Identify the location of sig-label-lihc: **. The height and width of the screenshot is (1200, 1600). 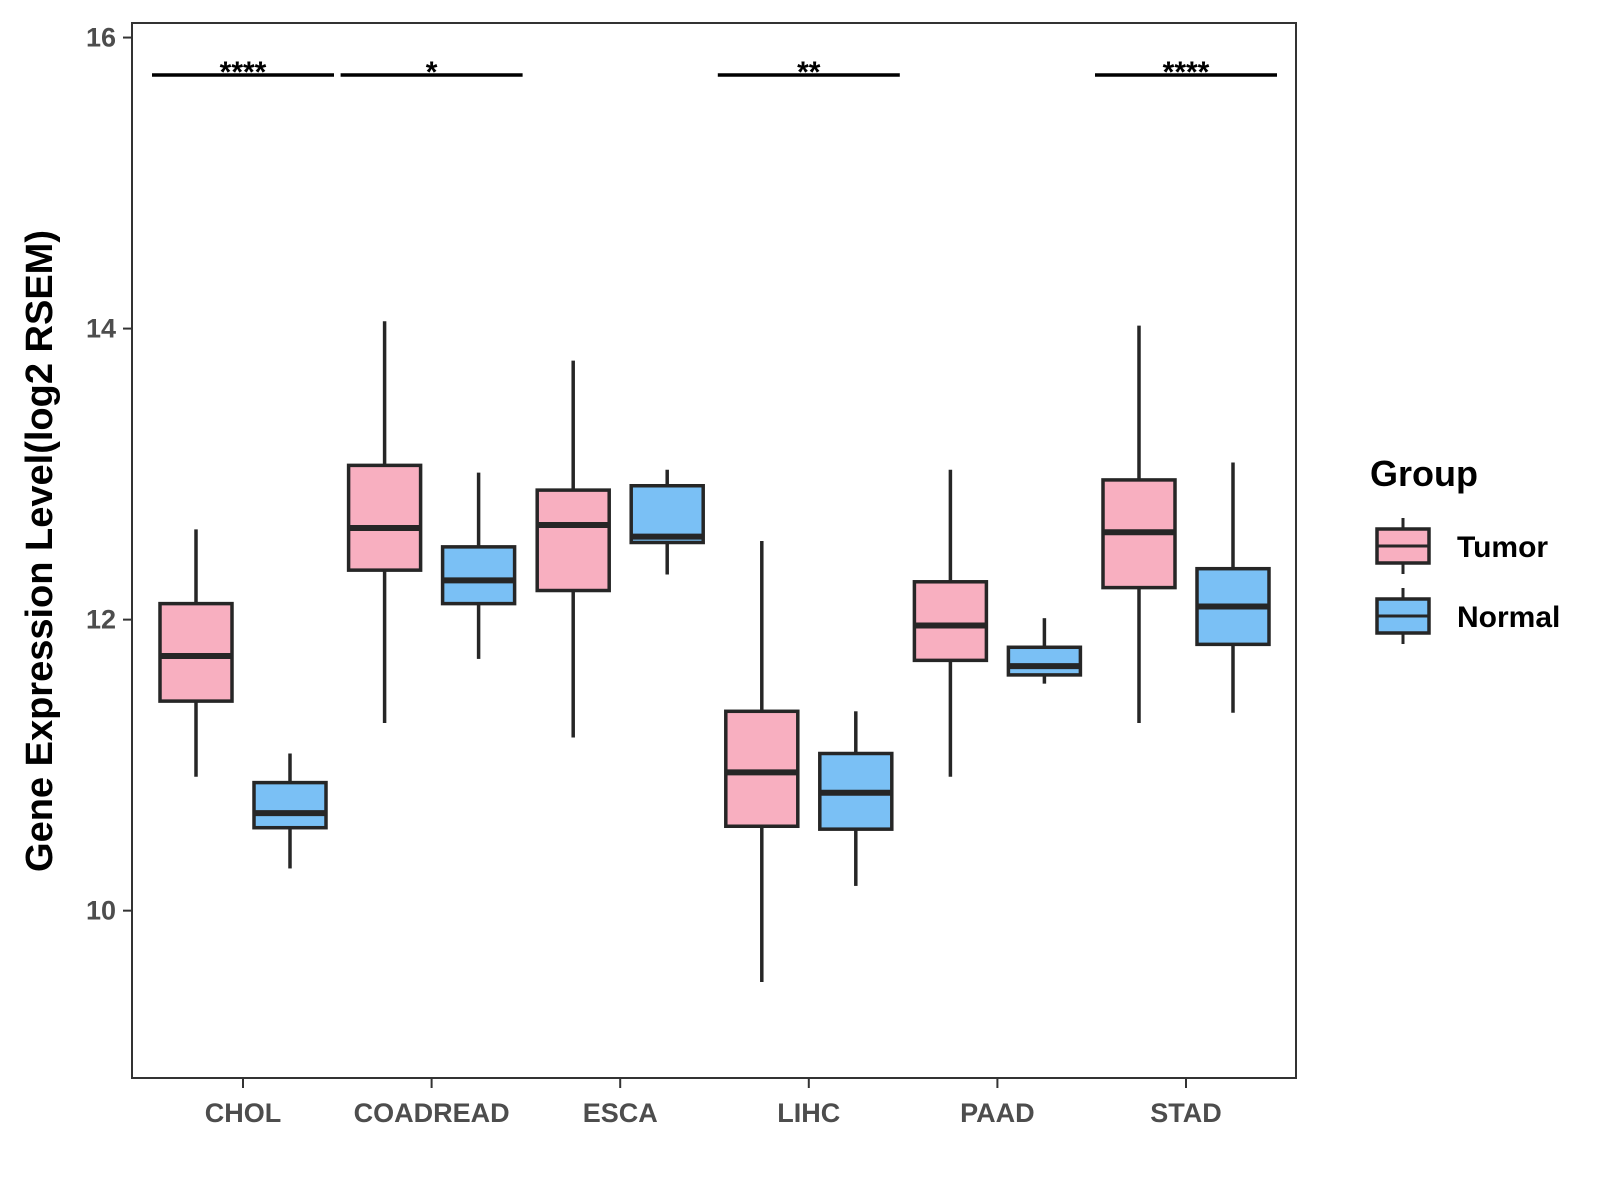
(809, 72).